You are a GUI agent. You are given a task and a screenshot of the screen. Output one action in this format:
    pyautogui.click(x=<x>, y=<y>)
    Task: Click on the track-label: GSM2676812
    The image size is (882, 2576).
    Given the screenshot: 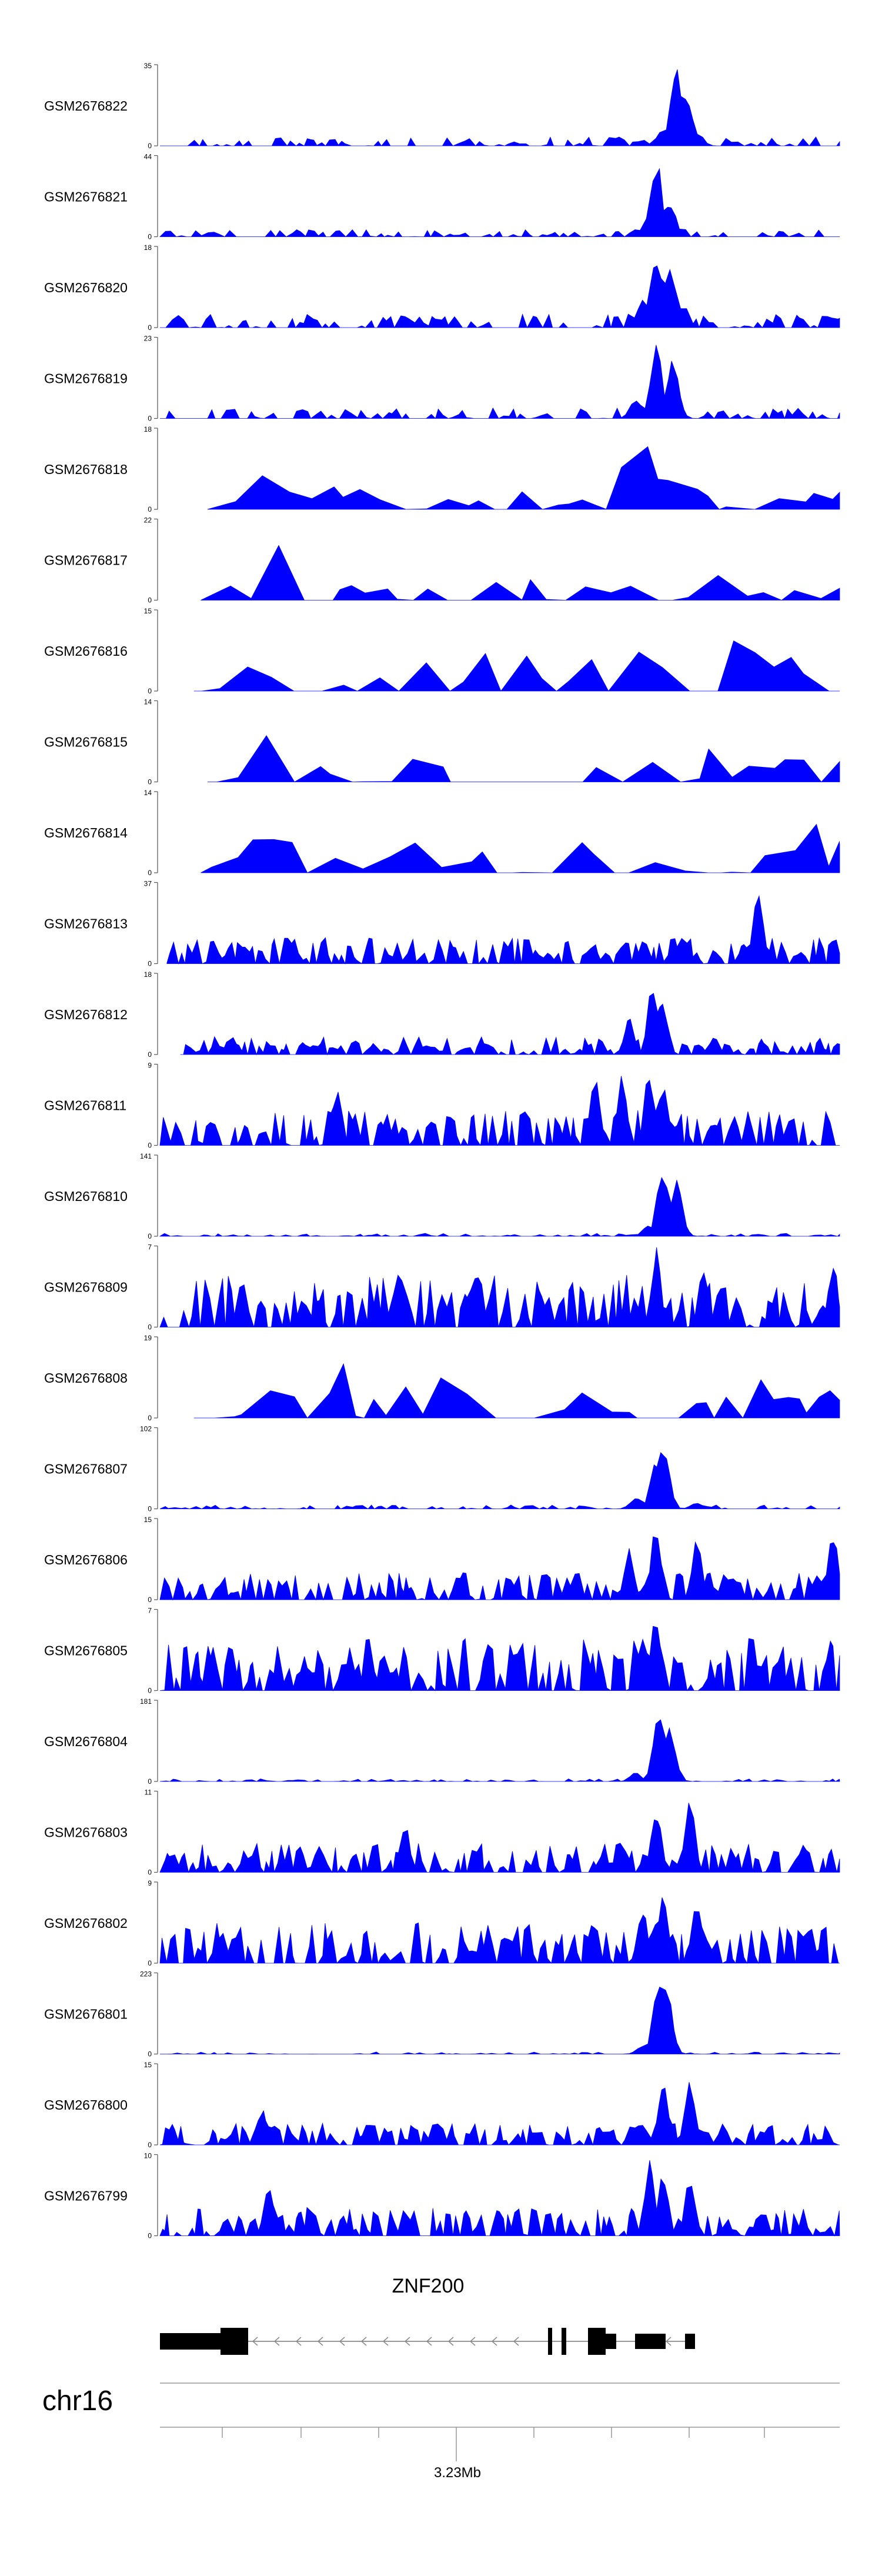 What is the action you would take?
    pyautogui.click(x=86, y=1014)
    